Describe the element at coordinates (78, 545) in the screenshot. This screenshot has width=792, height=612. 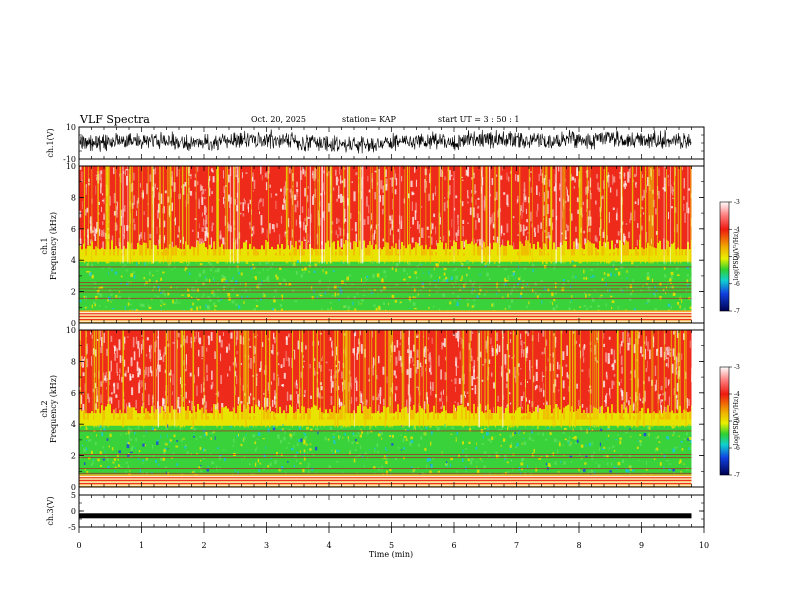
I see `x-tick-label: 0` at that location.